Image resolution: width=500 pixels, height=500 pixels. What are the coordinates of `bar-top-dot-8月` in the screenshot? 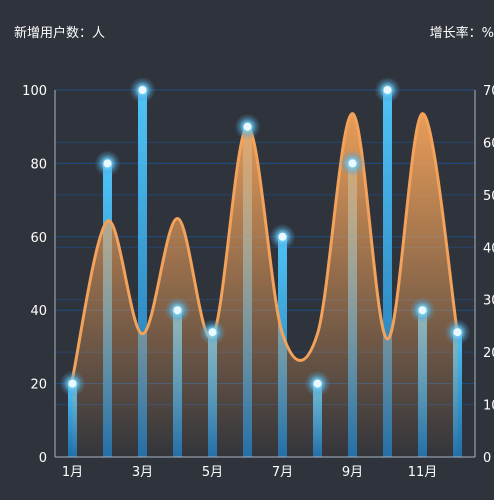 It's located at (317, 383).